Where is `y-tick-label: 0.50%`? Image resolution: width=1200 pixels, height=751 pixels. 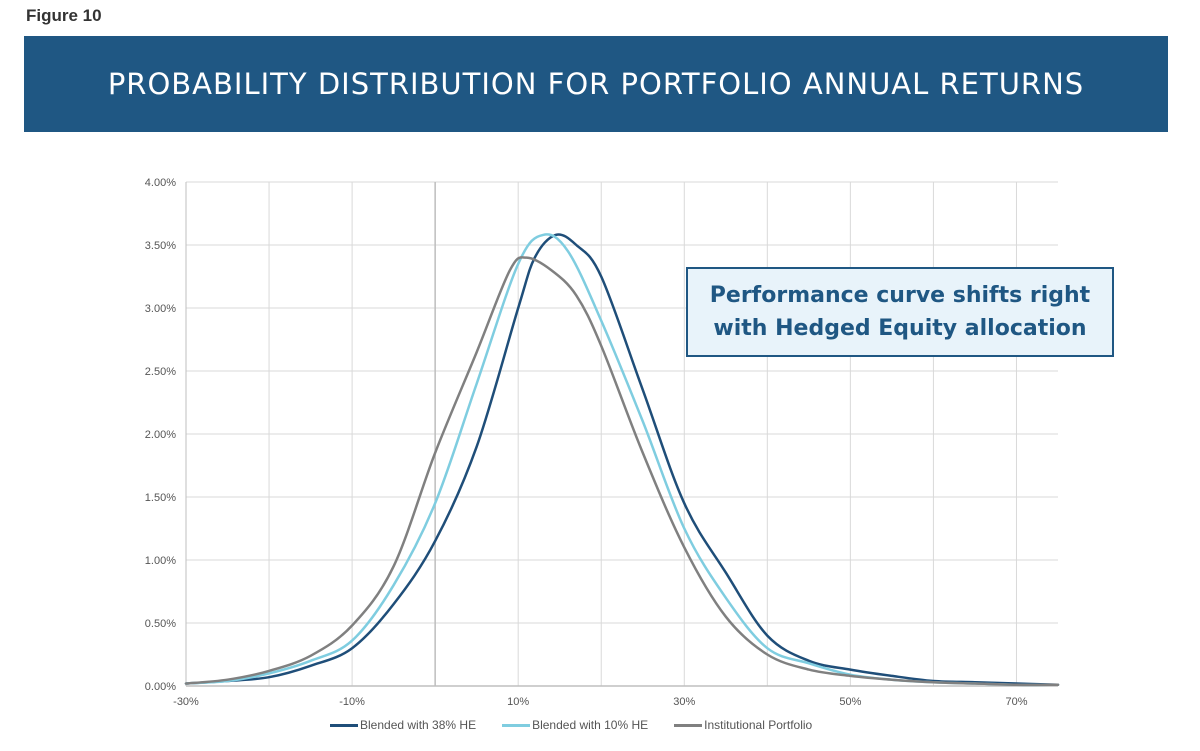
y-tick-label: 0.50% is located at coordinates (160, 624).